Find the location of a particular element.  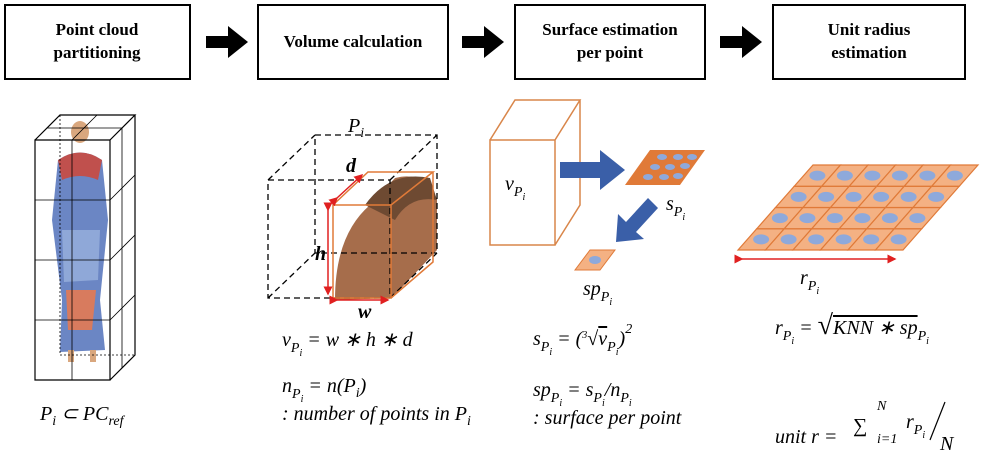

math: ) is located at coordinates (622, 339).